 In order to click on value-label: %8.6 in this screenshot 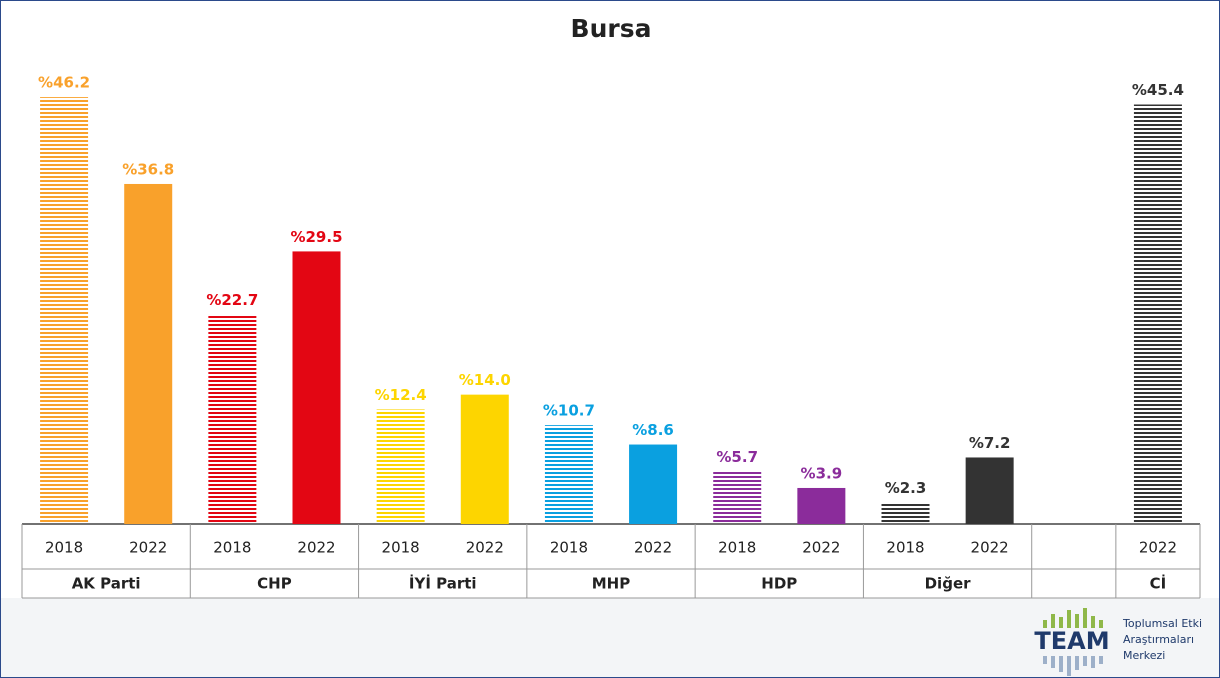, I will do `click(653, 430)`.